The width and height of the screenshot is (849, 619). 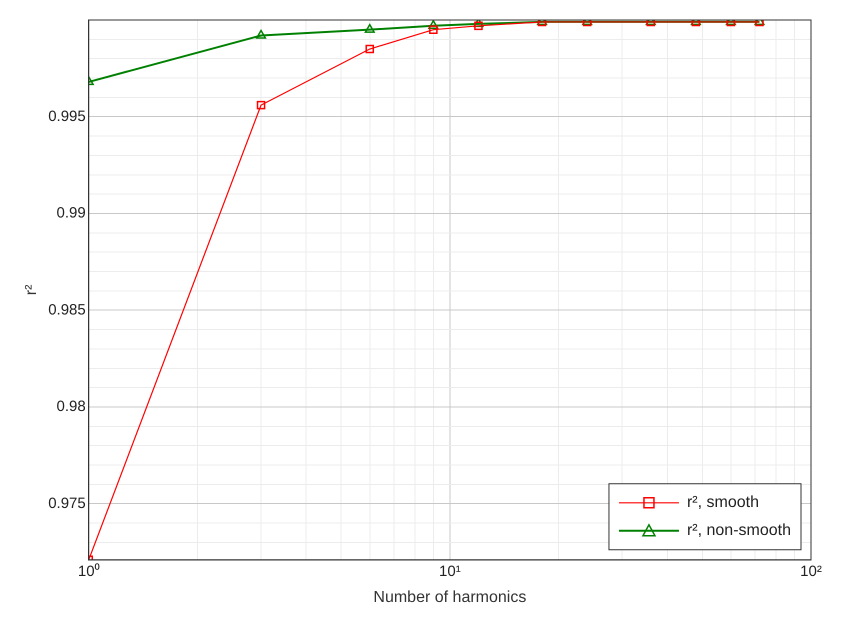 What do you see at coordinates (67, 309) in the screenshot?
I see `y-tick-label: 0.985` at bounding box center [67, 309].